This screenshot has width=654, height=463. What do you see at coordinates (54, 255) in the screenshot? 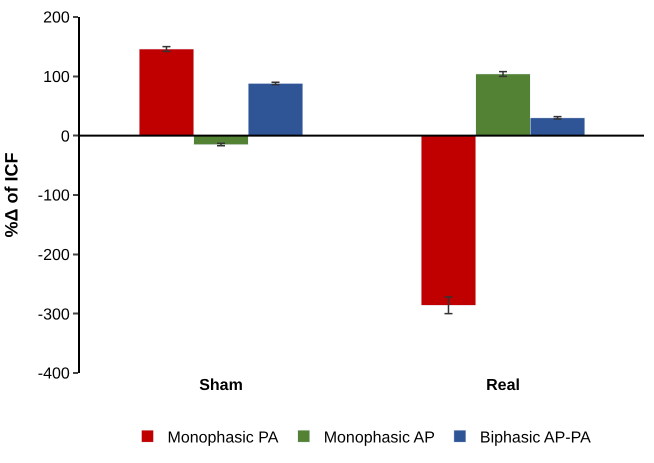
I see `y-tick-label: -200` at bounding box center [54, 255].